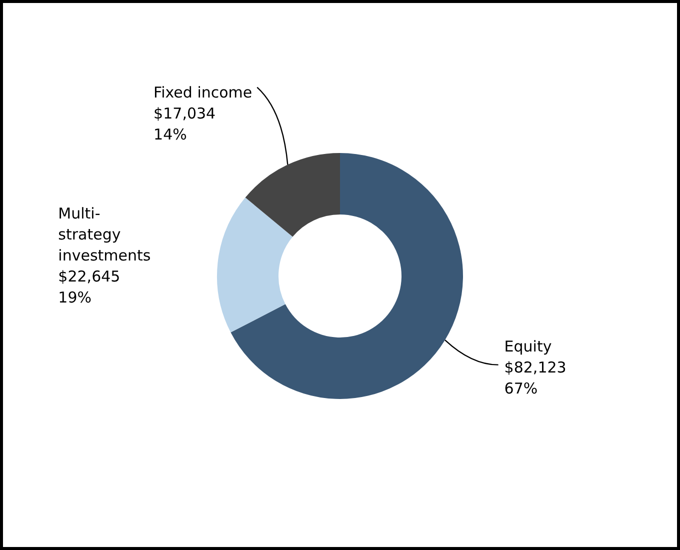 This screenshot has width=680, height=550. Describe the element at coordinates (104, 234) in the screenshot. I see `slice-label: Multi-strategy investments` at that location.